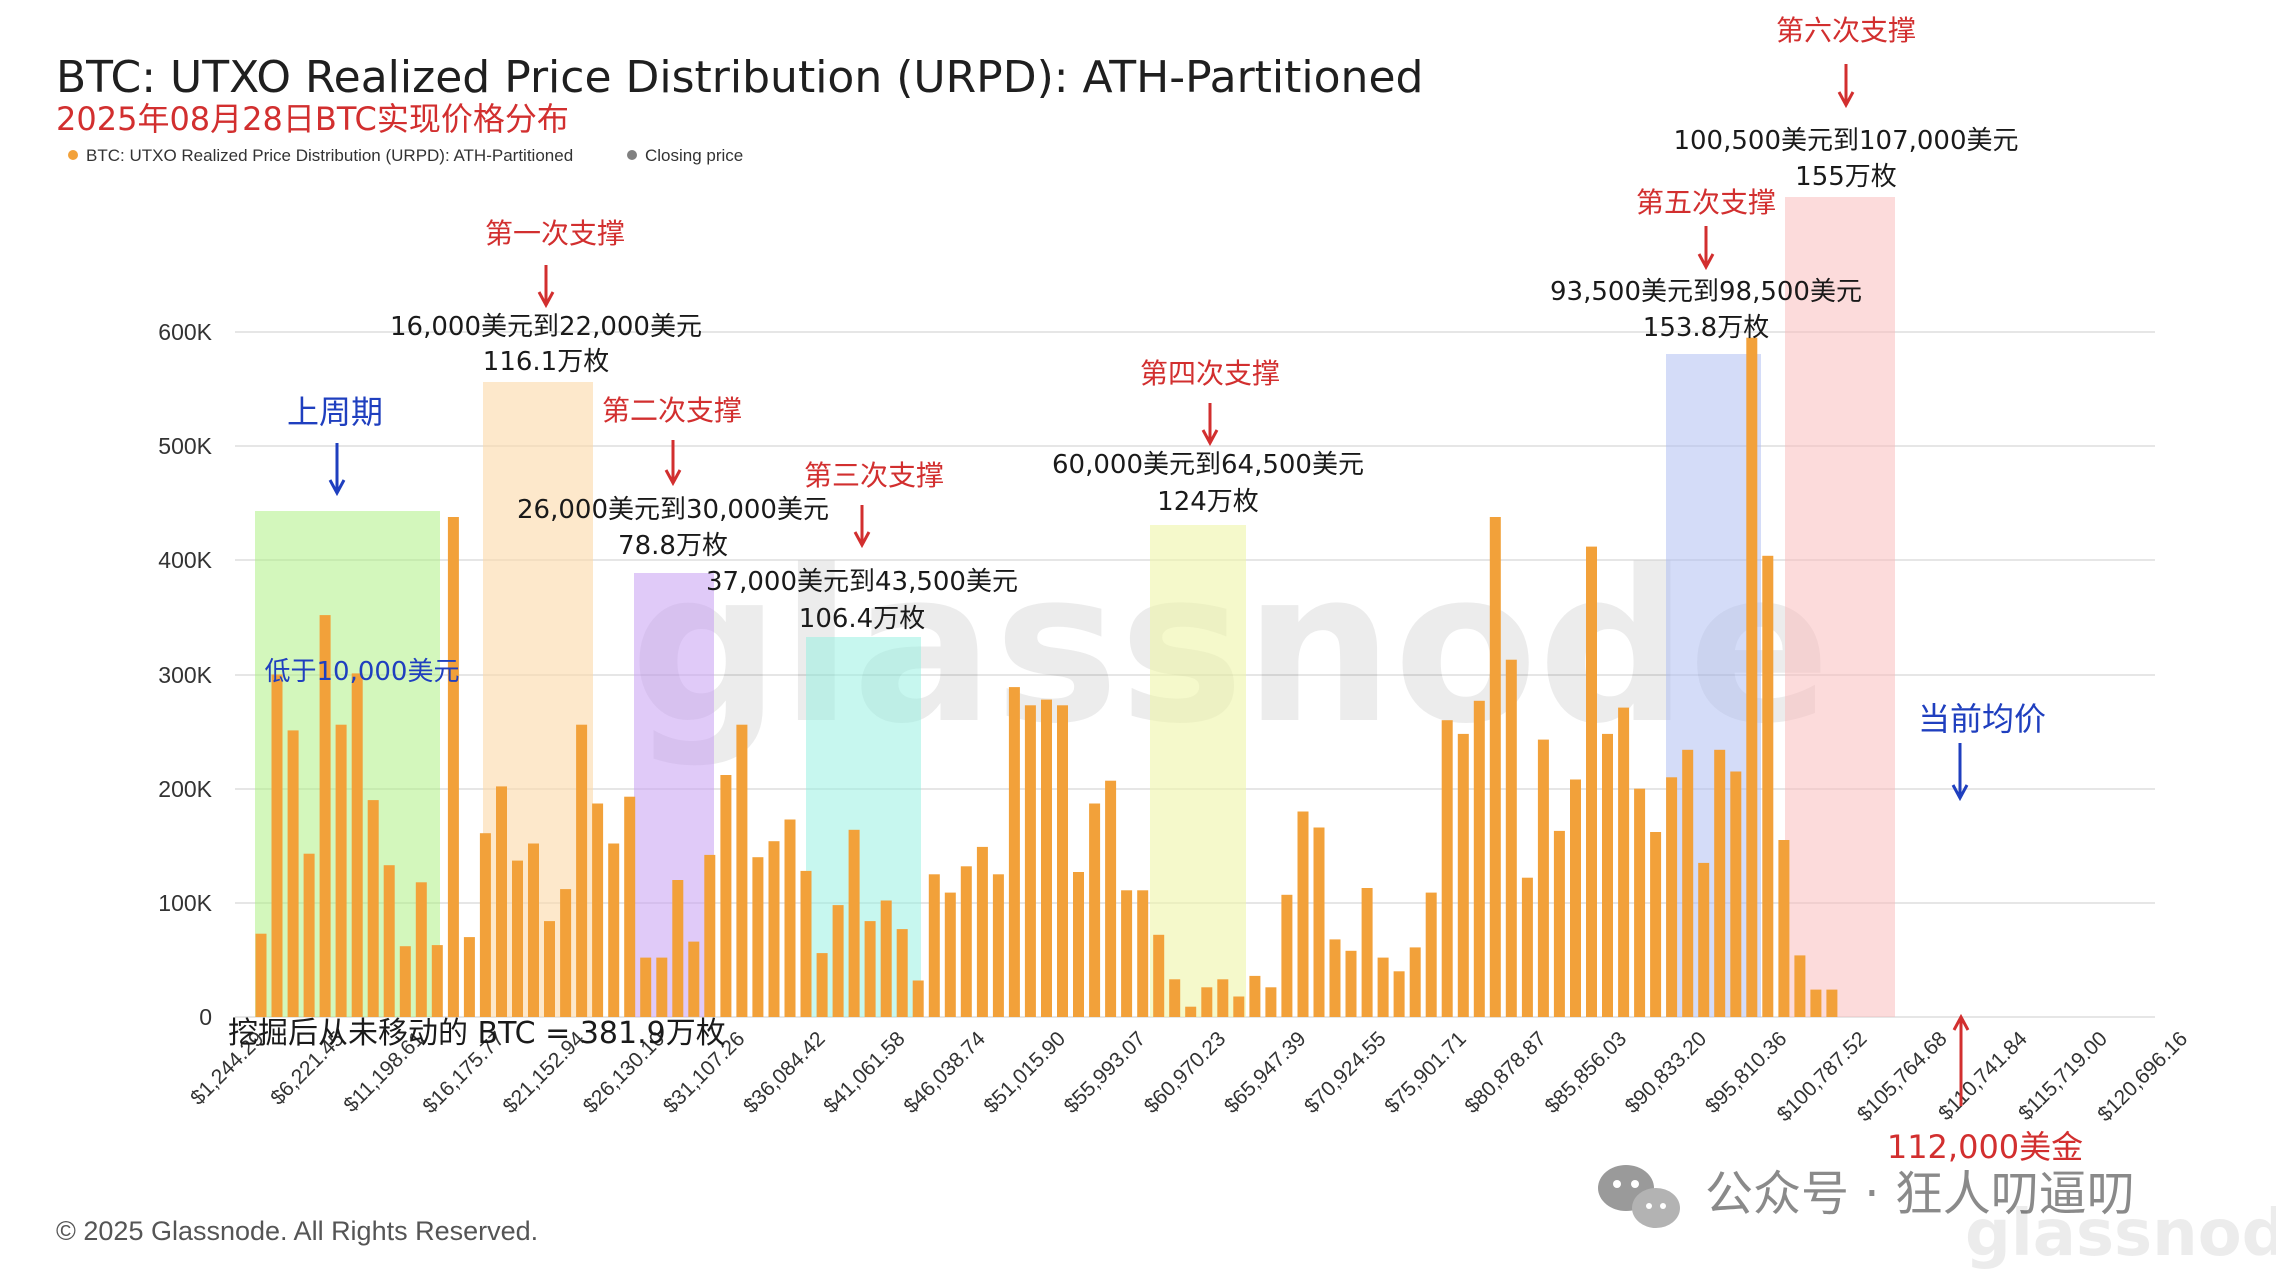 The image size is (2276, 1280). I want to click on legend-label-closing-price: Closing price, so click(694, 155).